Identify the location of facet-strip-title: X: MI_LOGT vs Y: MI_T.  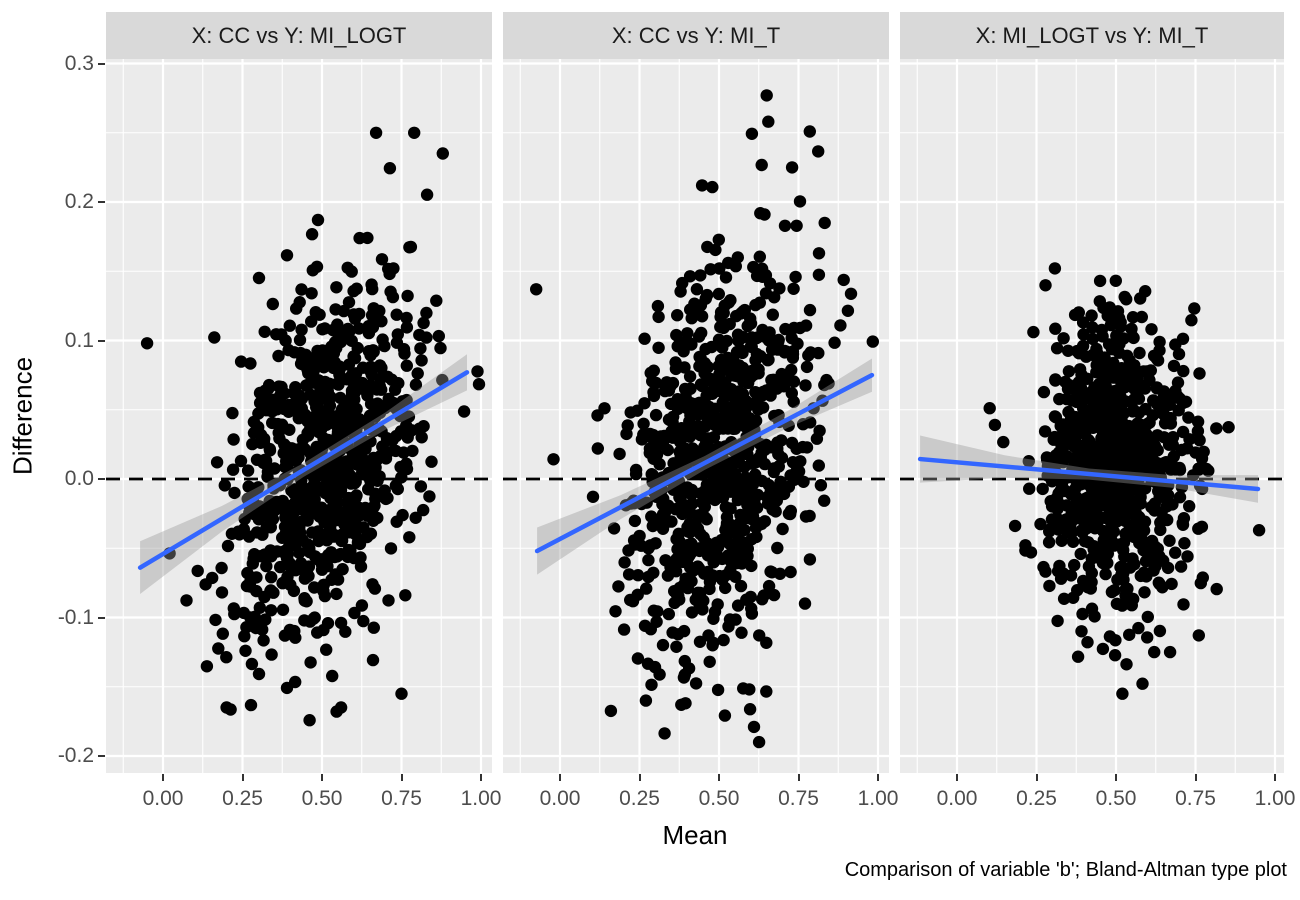
(1092, 35).